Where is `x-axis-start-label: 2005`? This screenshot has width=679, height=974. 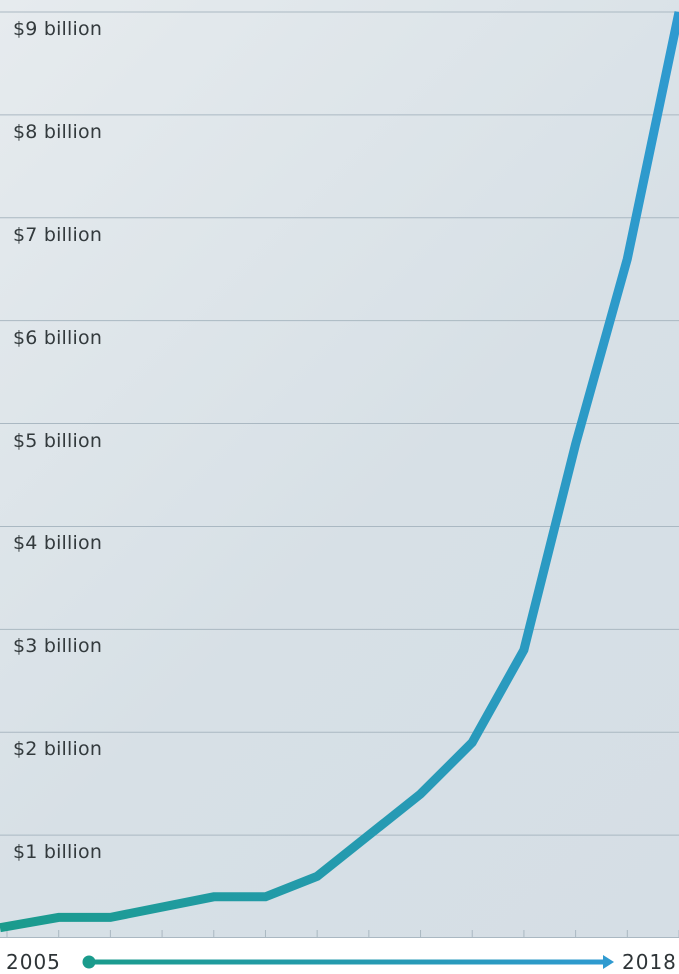 x-axis-start-label: 2005 is located at coordinates (33, 962).